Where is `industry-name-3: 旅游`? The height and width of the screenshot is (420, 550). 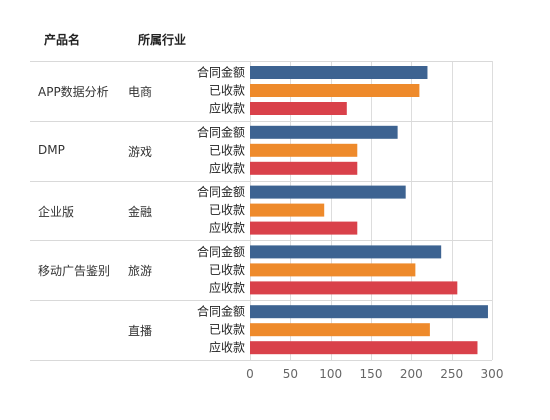
industry-name-3: 旅游 is located at coordinates (140, 271).